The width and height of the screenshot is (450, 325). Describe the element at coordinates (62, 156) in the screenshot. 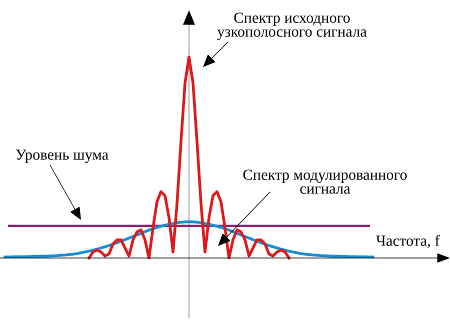

I see `annotation: Уровень шума` at that location.